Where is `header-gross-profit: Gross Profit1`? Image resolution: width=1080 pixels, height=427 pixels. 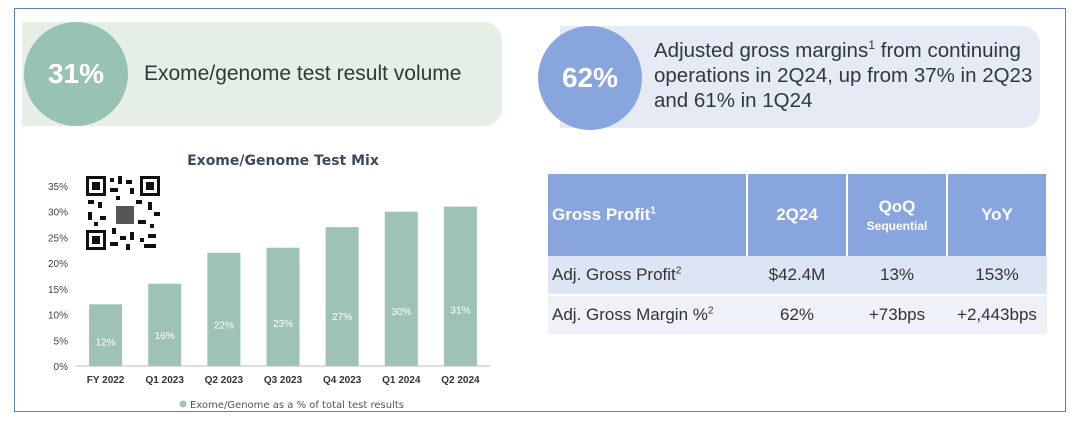
header-gross-profit: Gross Profit1 is located at coordinates (648, 215).